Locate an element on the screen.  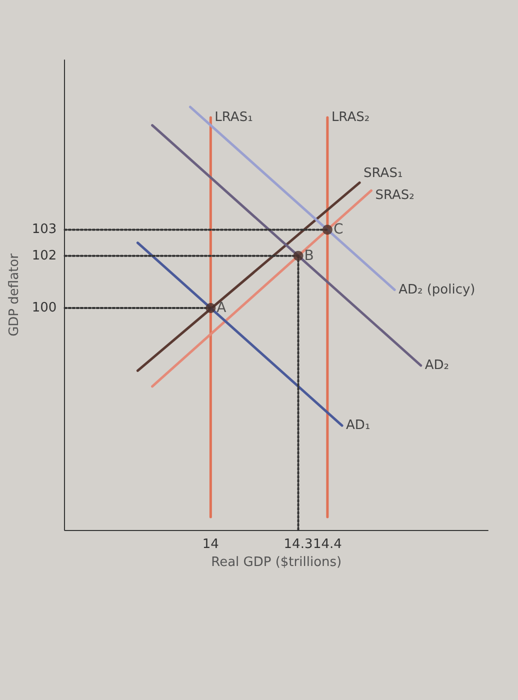
series-label: SRAS₁ is located at coordinates (383, 174).